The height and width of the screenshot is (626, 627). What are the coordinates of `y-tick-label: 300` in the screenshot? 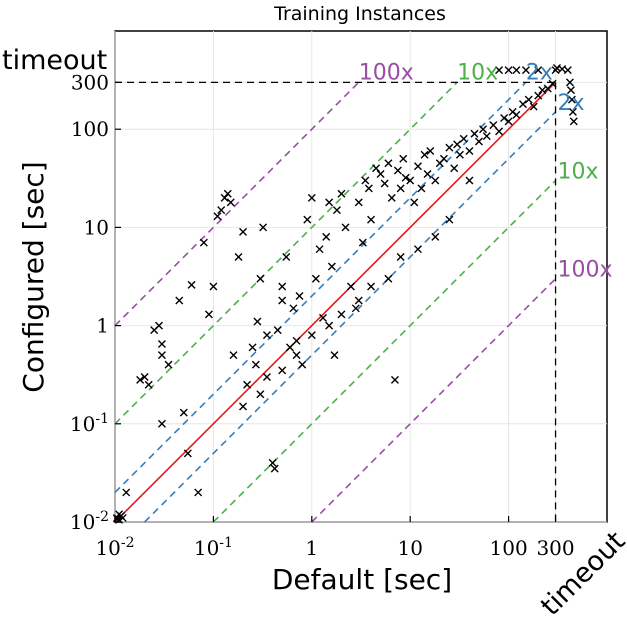 It's located at (90, 82).